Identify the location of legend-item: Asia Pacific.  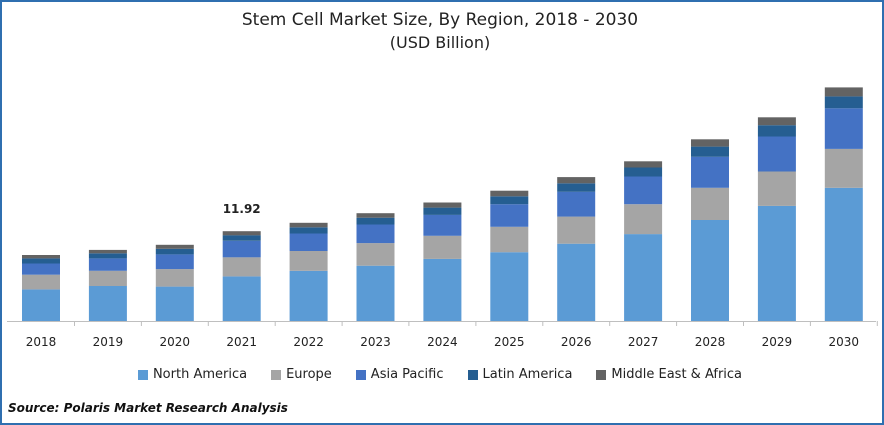
(399, 374).